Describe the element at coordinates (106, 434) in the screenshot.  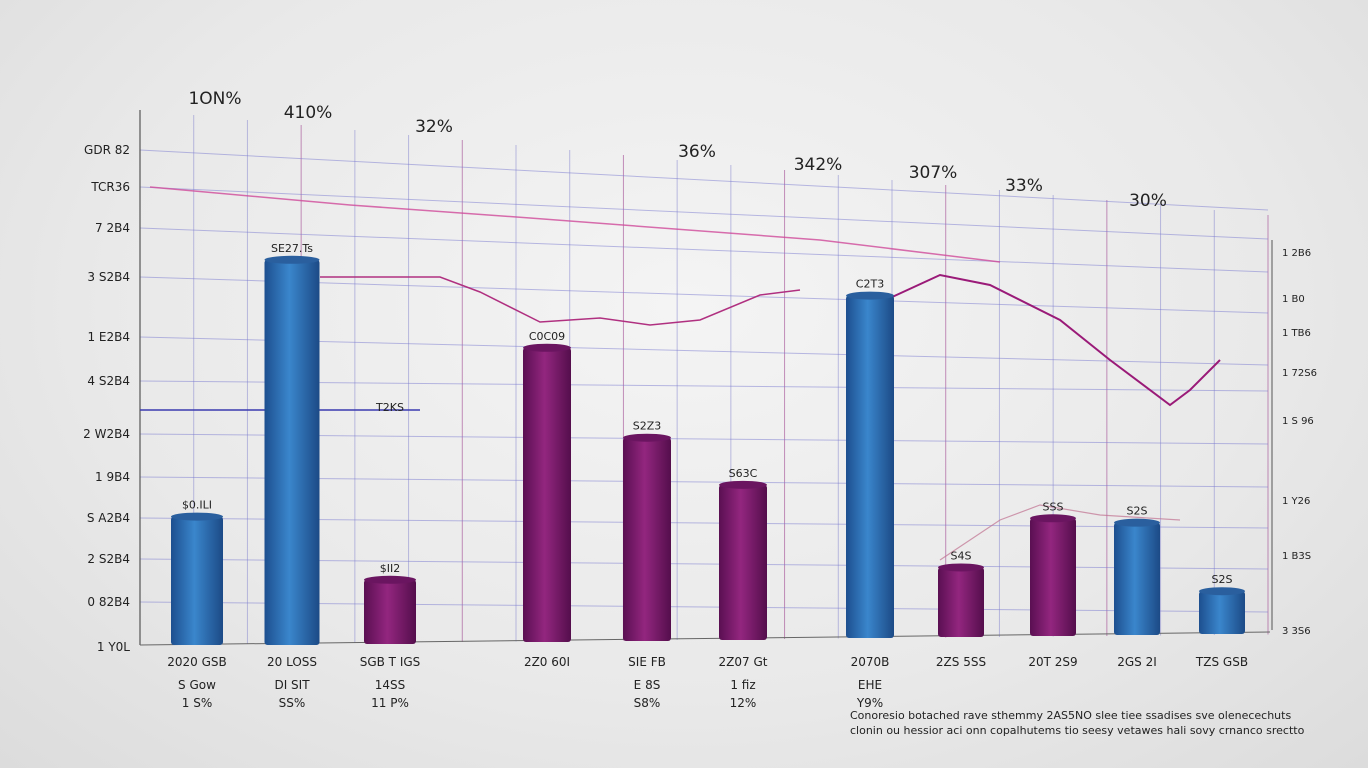
I see `y-tick-label: 2 W2B4` at that location.